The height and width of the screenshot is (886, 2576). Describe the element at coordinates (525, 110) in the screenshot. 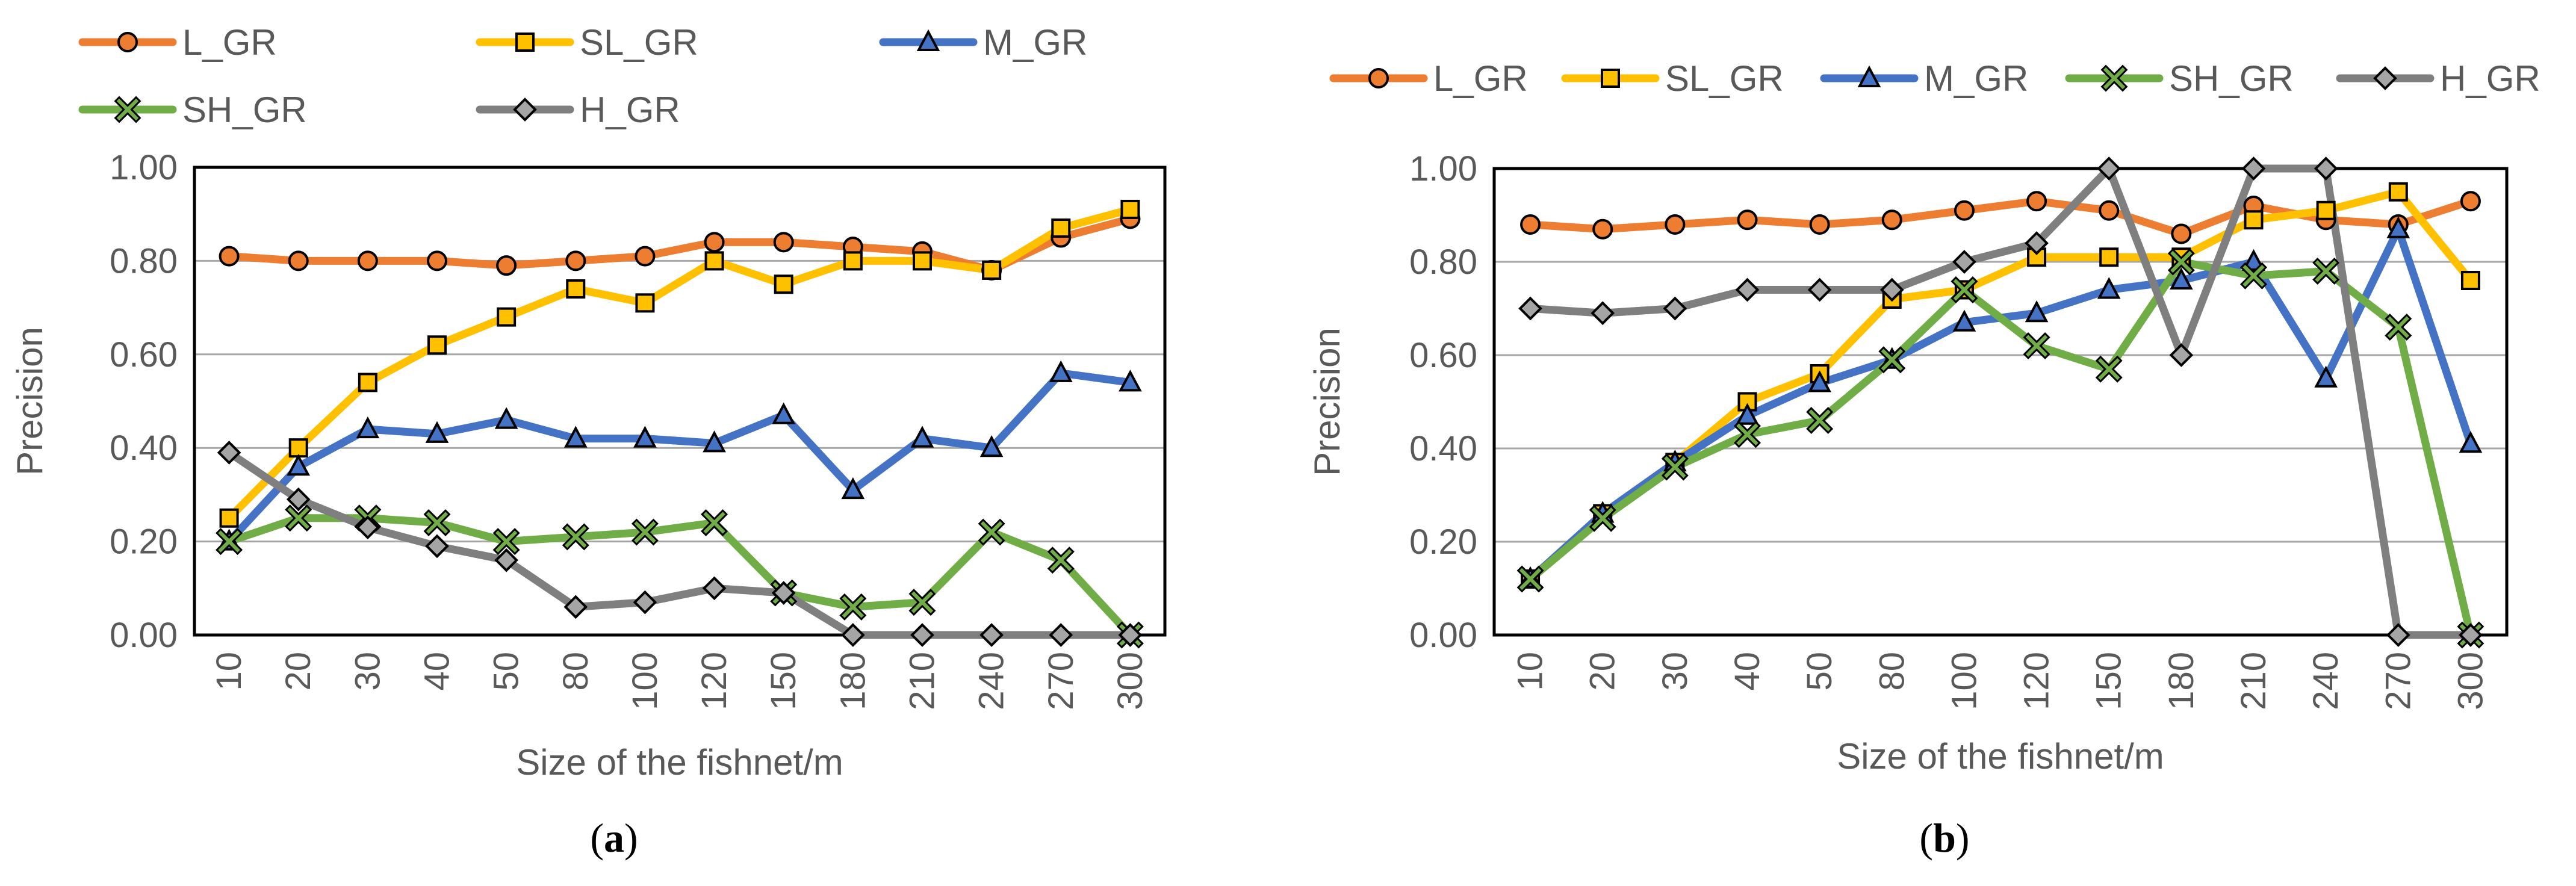

I see `legend-marker-H_GR` at that location.